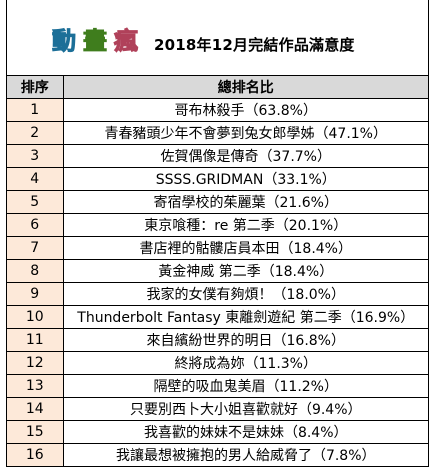 Image resolution: width=436 pixels, height=473 pixels. What do you see at coordinates (126, 41) in the screenshot?
I see `logo-char-3: 瘋` at bounding box center [126, 41].